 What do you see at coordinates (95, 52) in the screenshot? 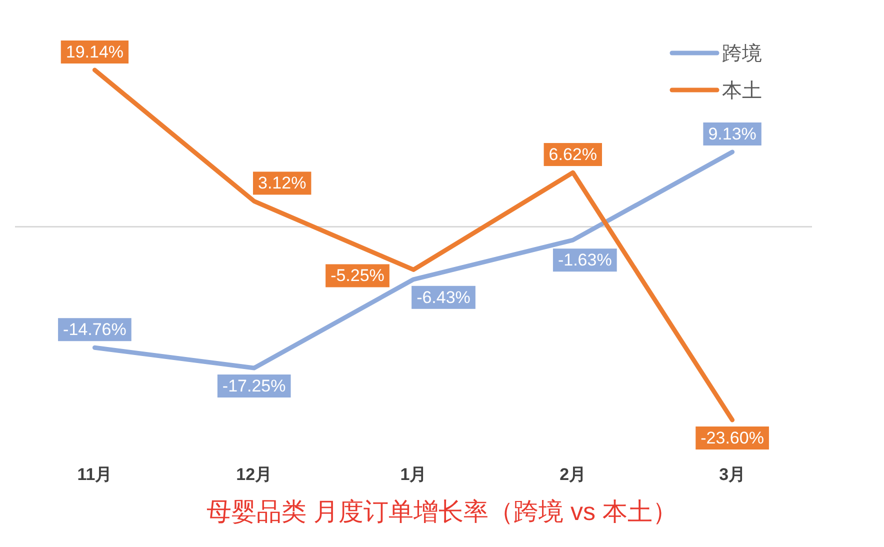
I see `data-label: 19.14%` at bounding box center [95, 52].